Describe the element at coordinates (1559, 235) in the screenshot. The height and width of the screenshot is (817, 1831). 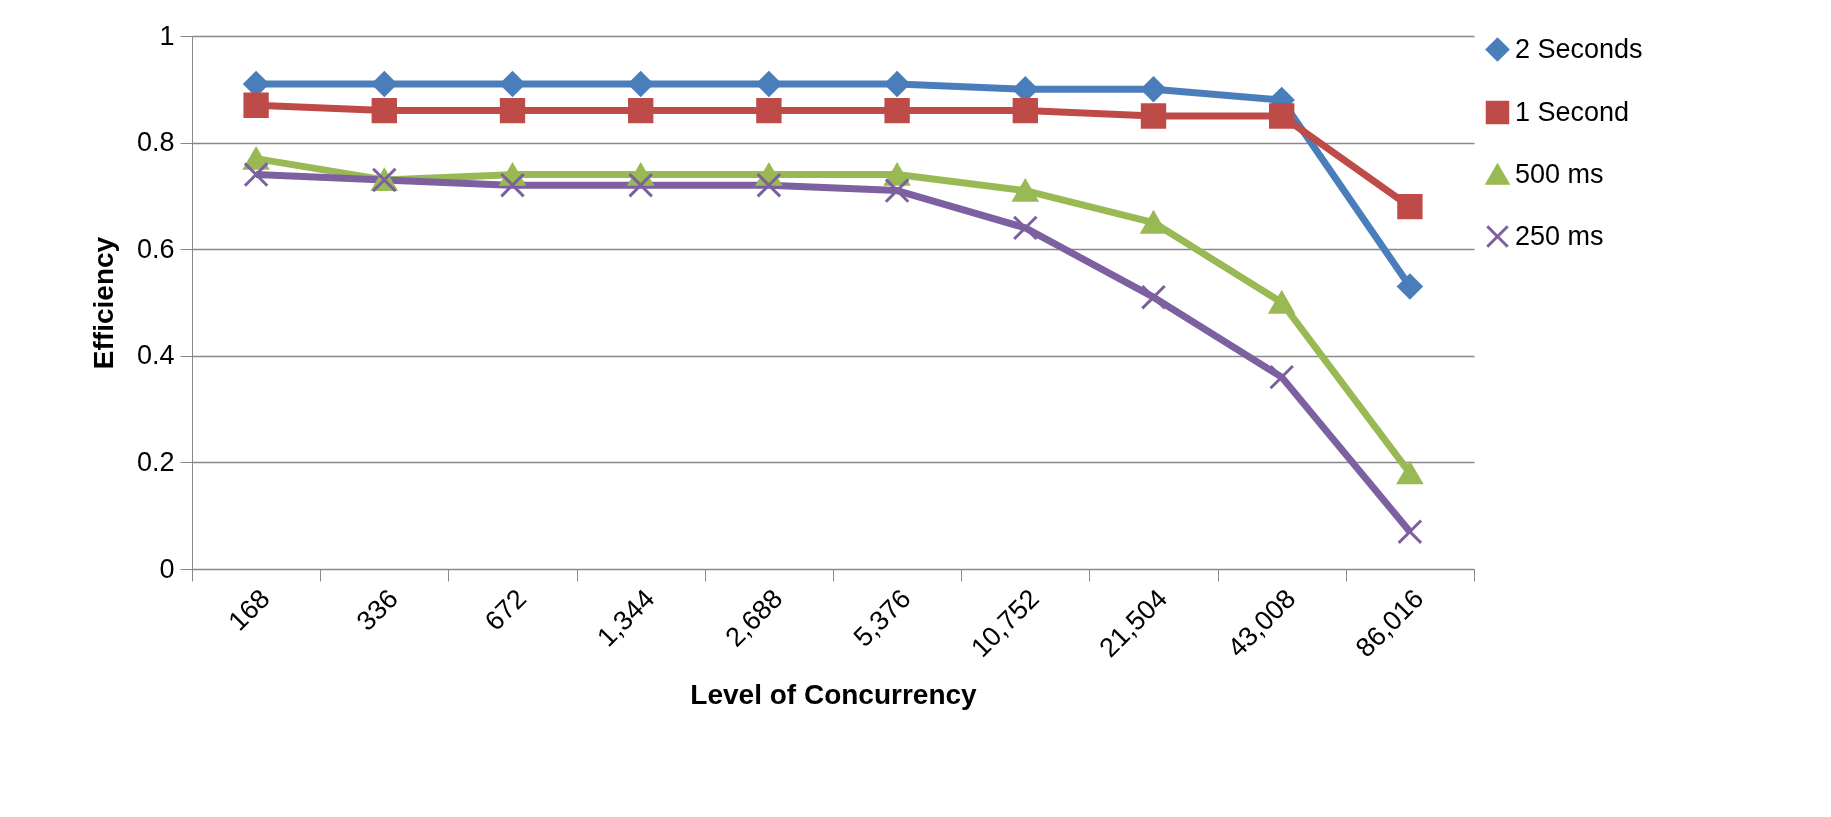
I see `legend-label: 250 ms` at that location.